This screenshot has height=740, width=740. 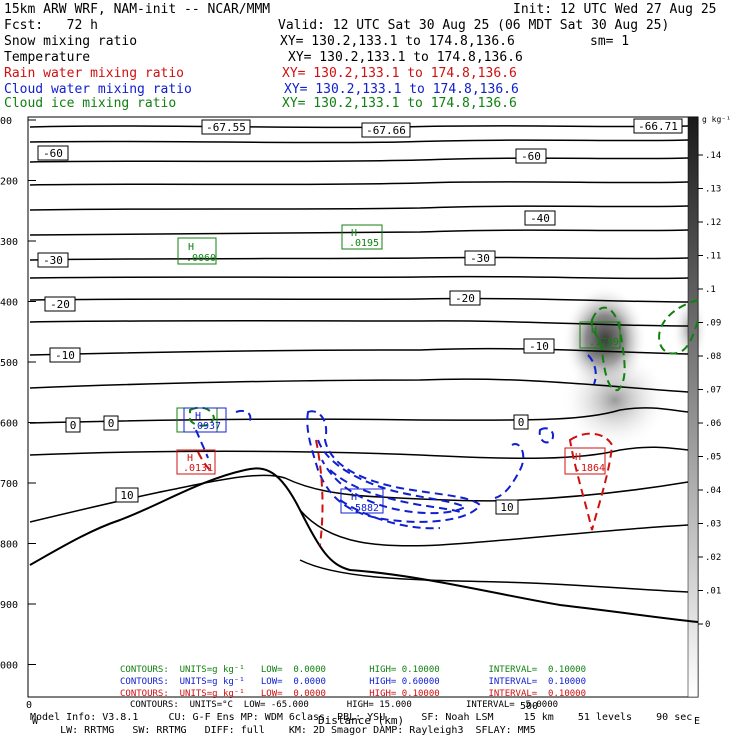 I want to click on svg-text: -67.55, so click(x=226, y=127).